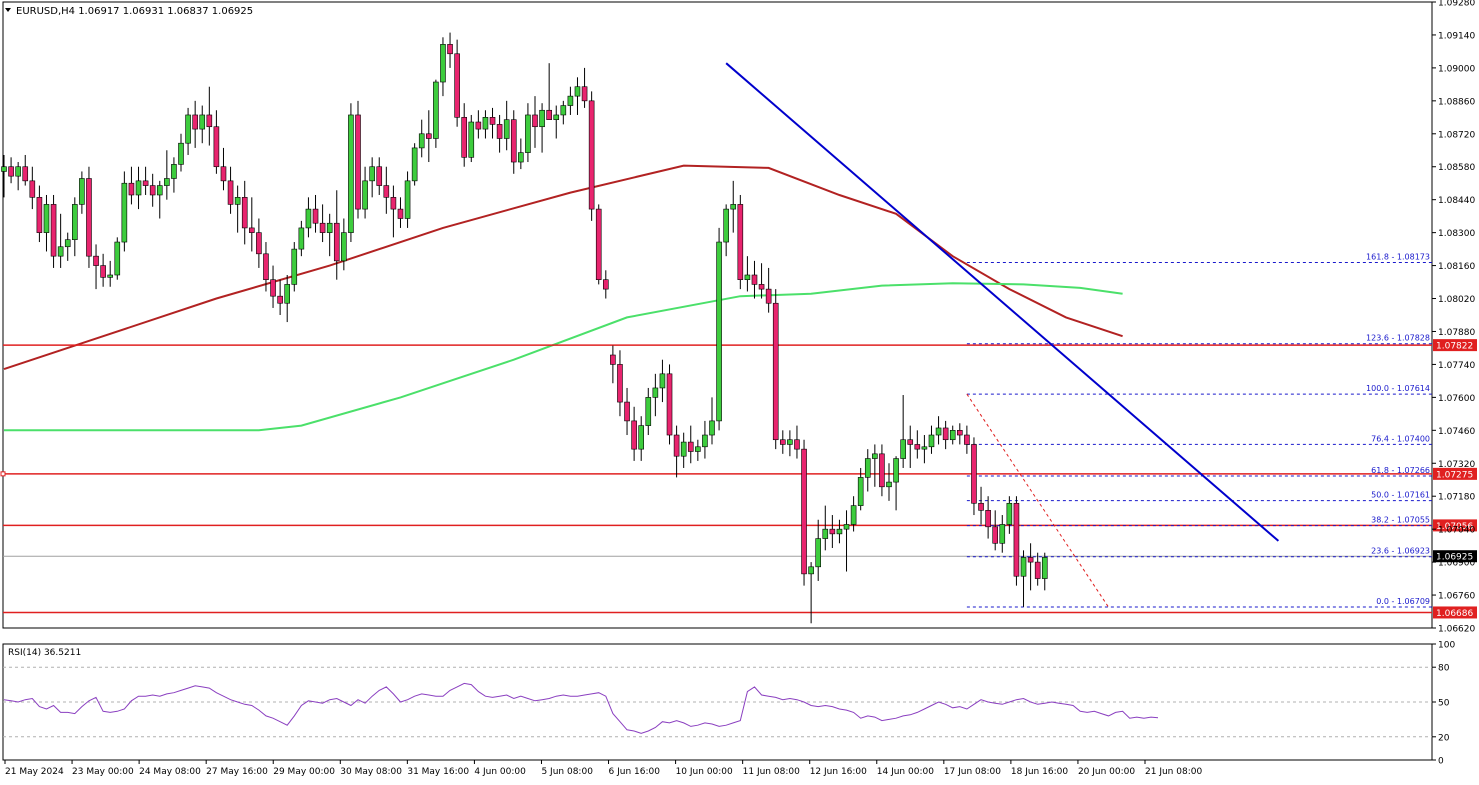  What do you see at coordinates (1456, 564) in the screenshot?
I see `price-tick-label: 1.06900` at bounding box center [1456, 564].